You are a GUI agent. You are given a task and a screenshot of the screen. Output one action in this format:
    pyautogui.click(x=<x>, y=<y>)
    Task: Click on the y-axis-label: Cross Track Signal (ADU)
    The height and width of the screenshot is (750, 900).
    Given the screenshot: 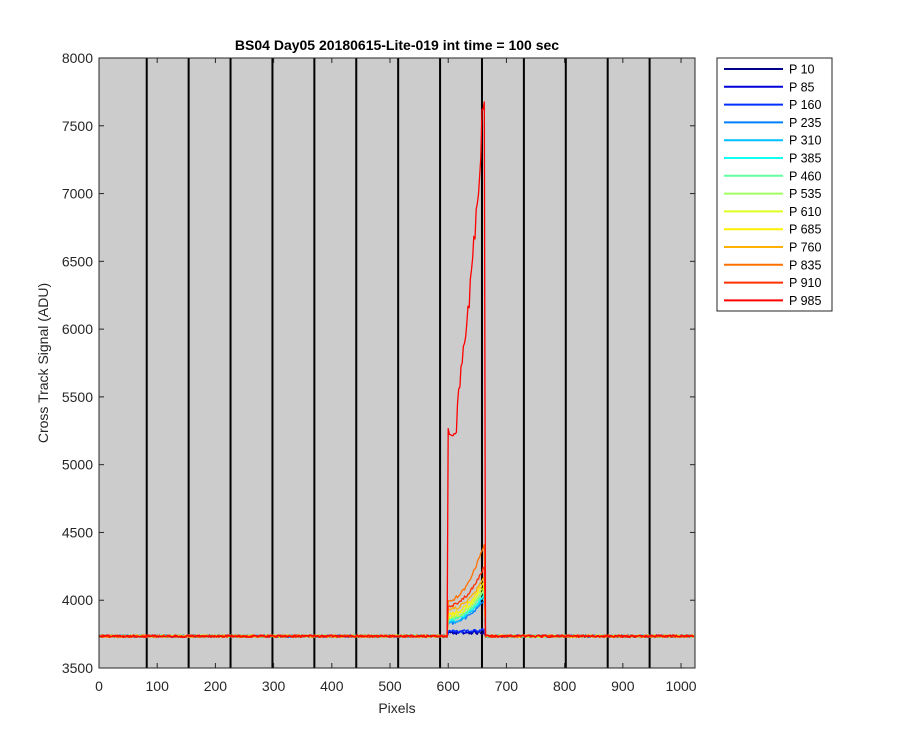 What is the action you would take?
    pyautogui.click(x=43, y=363)
    